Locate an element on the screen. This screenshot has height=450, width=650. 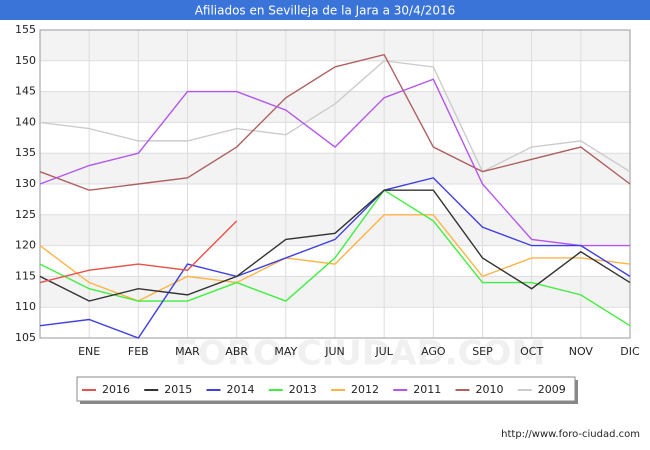
y-tick-label: 155 is located at coordinates (25, 29).